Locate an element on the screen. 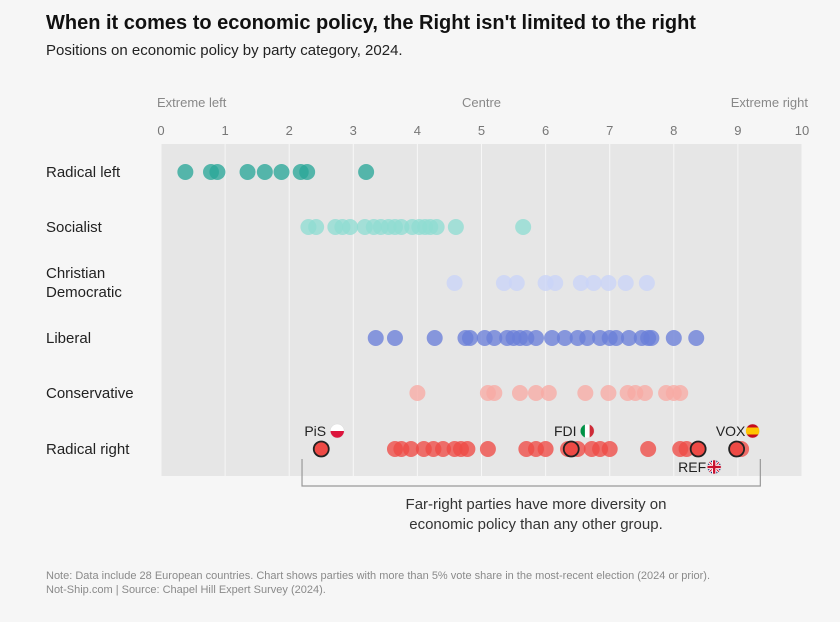 The image size is (840, 622). x-tick-label: 10 is located at coordinates (802, 130).